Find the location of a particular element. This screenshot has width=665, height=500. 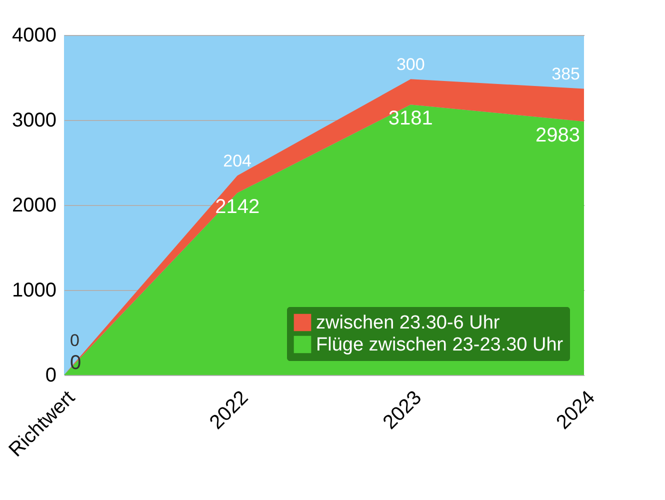

y-tick-label: 0 is located at coordinates (50, 375).